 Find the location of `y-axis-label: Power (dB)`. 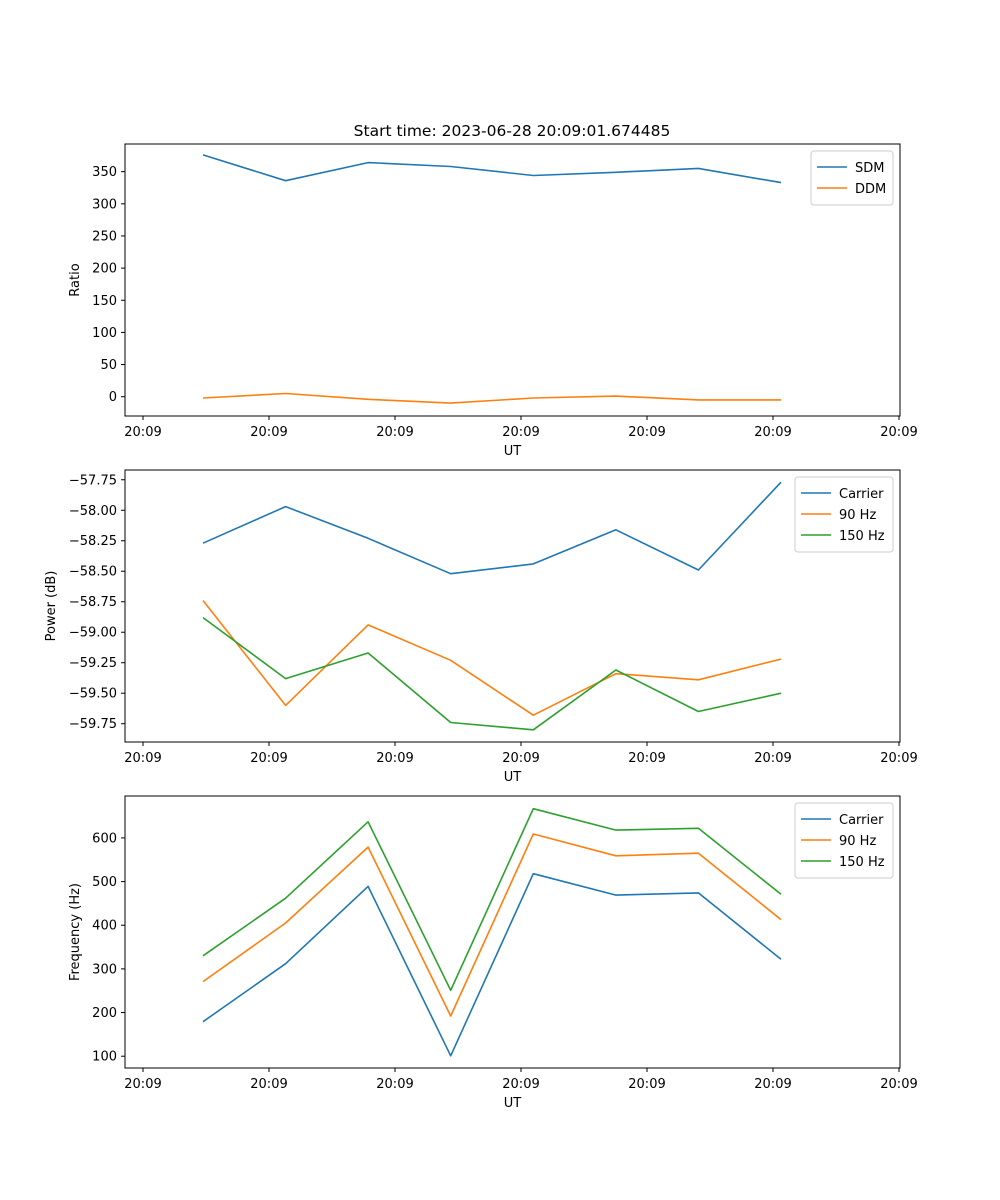

y-axis-label: Power (dB) is located at coordinates (51, 606).